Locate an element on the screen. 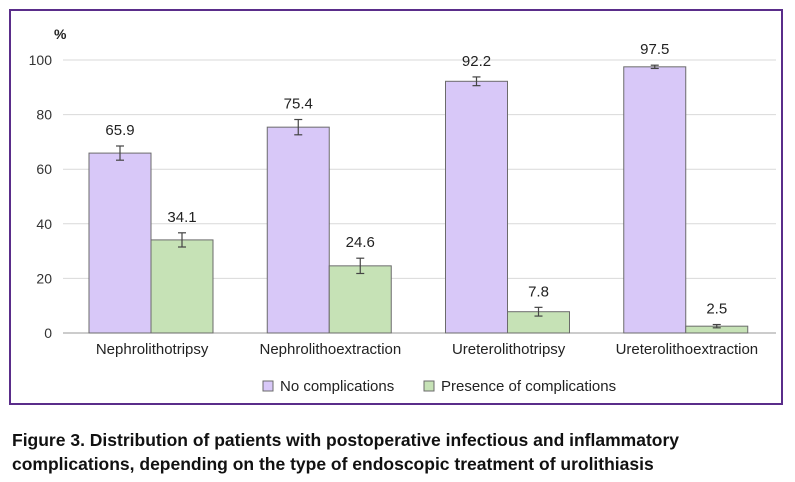  y-tick-label: 60 is located at coordinates (44, 169).